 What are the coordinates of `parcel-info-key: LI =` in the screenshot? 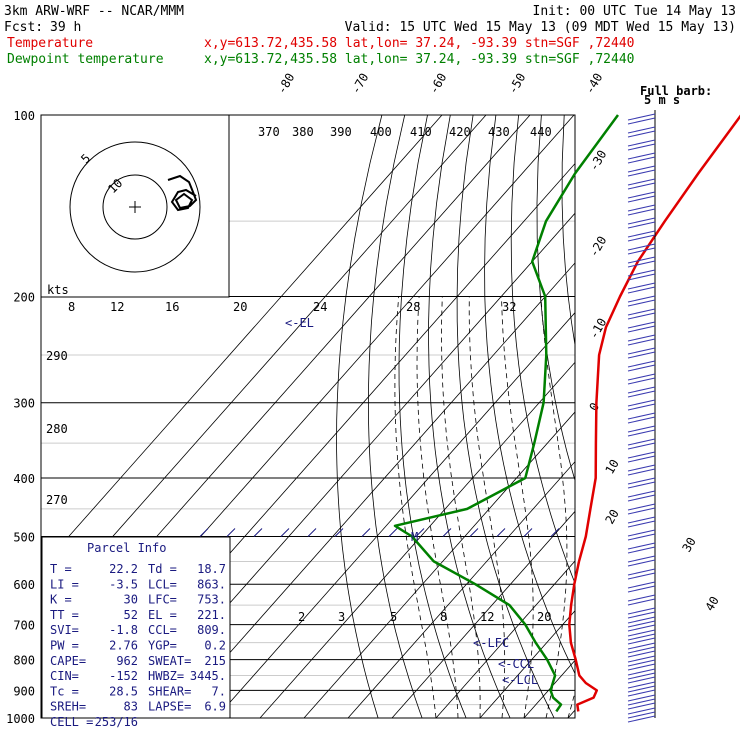 It's located at (64, 584).